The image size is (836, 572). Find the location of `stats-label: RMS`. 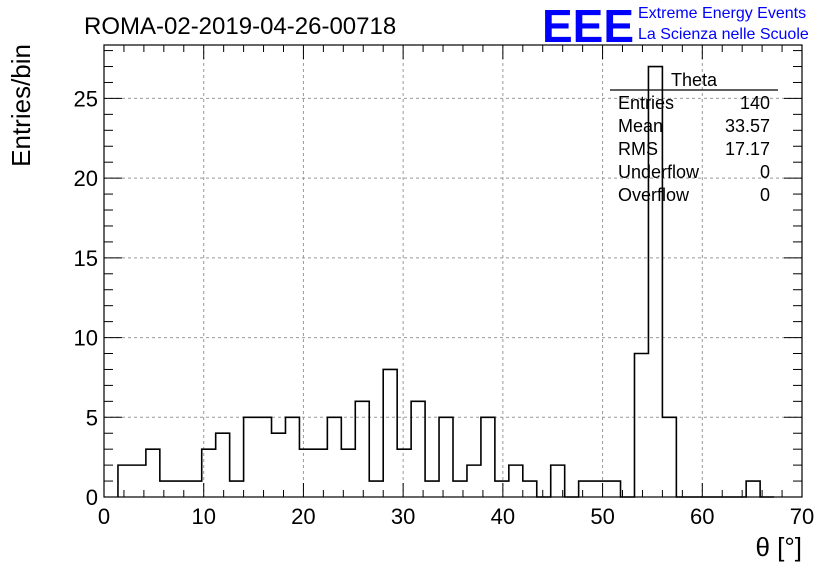

stats-label: RMS is located at coordinates (638, 149).